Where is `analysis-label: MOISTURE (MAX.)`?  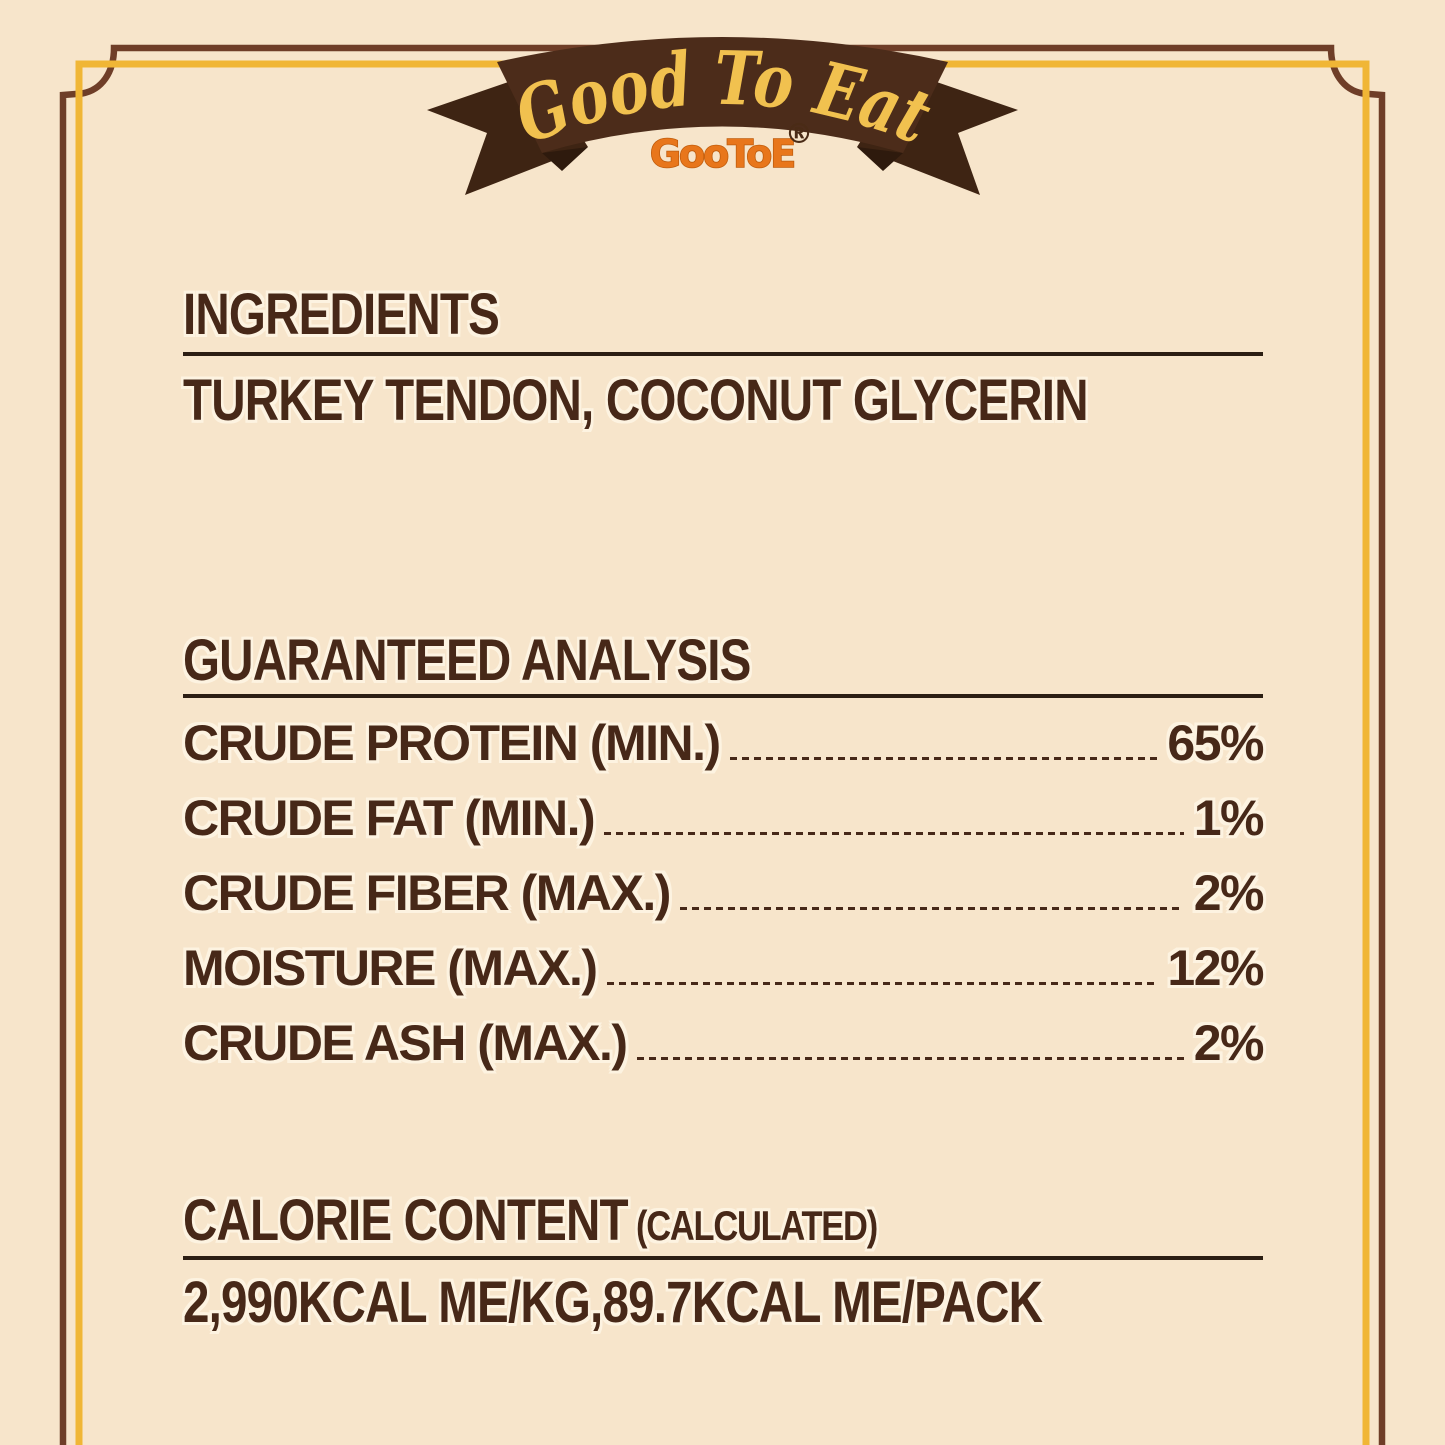 analysis-label: MOISTURE (MAX.) is located at coordinates (390, 968).